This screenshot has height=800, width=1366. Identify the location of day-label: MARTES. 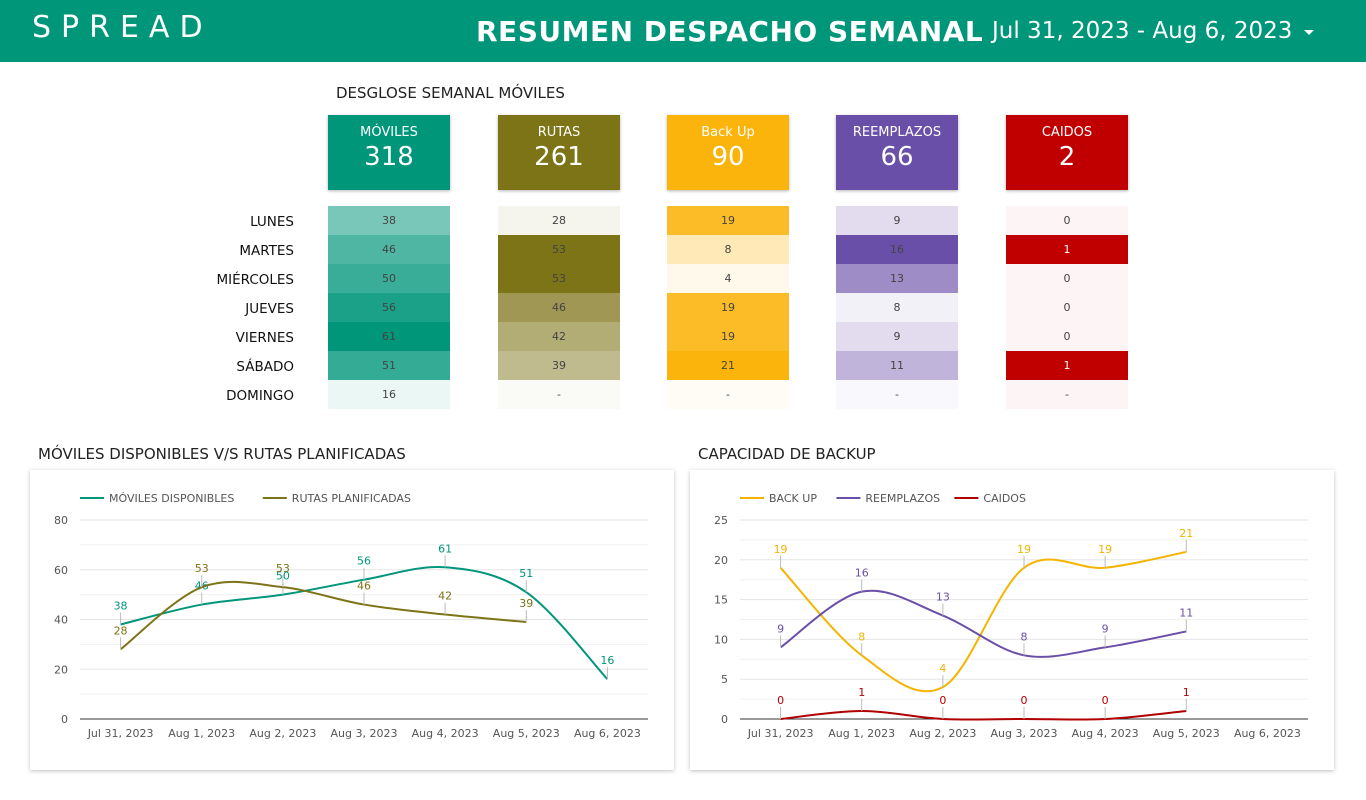
(266, 251).